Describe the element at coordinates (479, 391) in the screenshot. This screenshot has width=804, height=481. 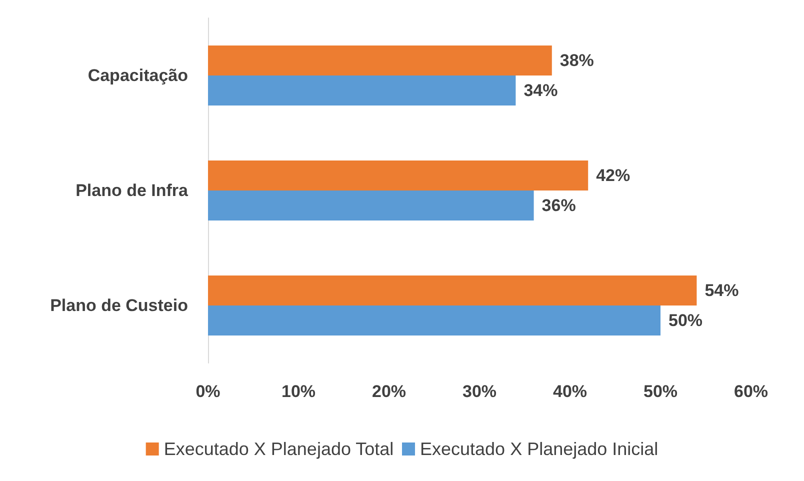
I see `x-tick-label: 30%` at that location.